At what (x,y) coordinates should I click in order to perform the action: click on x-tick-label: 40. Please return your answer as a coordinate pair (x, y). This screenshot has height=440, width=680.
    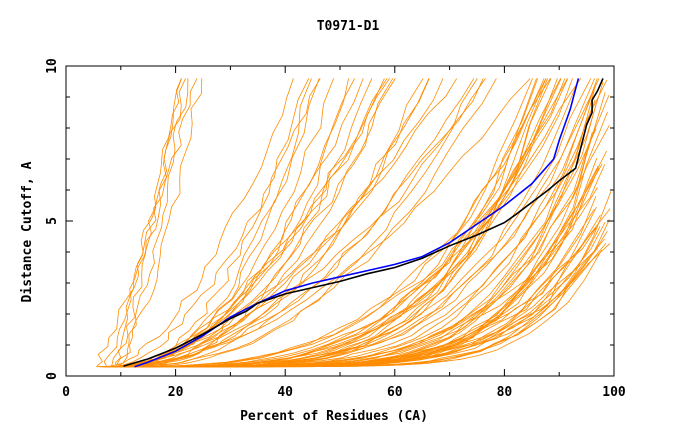
    Looking at the image, I should click on (285, 392).